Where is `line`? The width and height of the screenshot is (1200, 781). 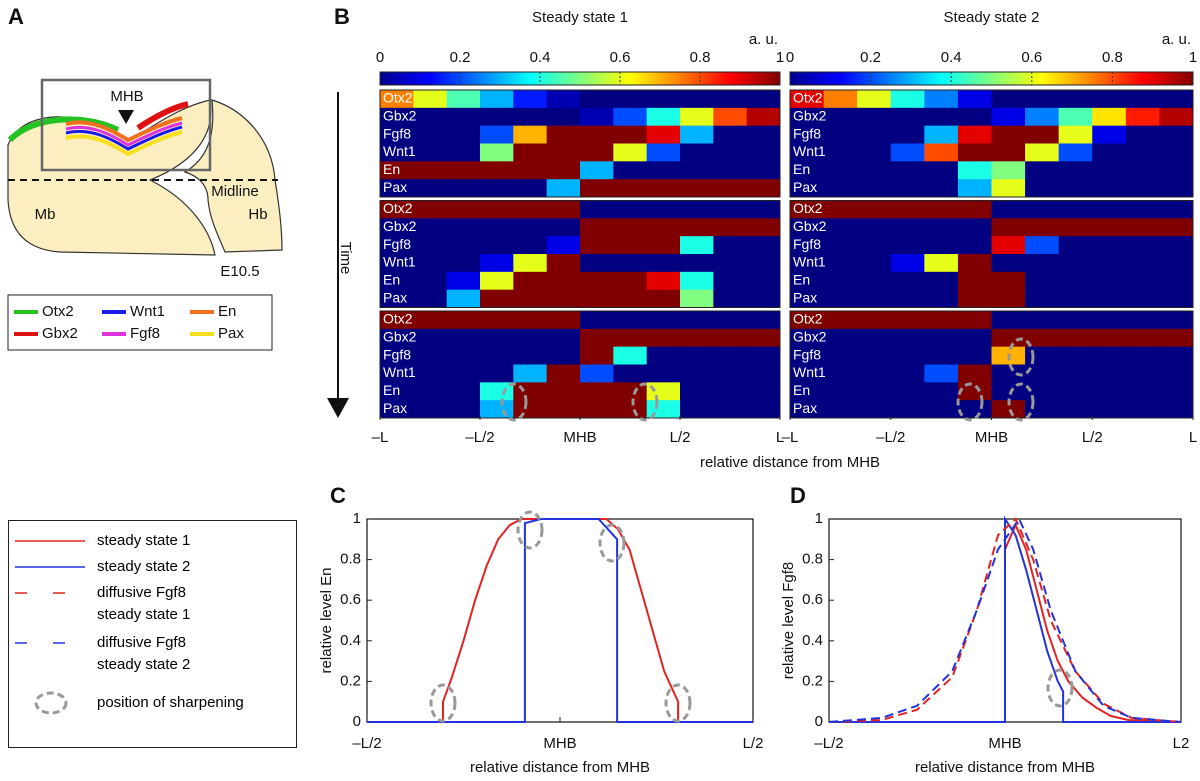
line is located at coordinates (1005, 620).